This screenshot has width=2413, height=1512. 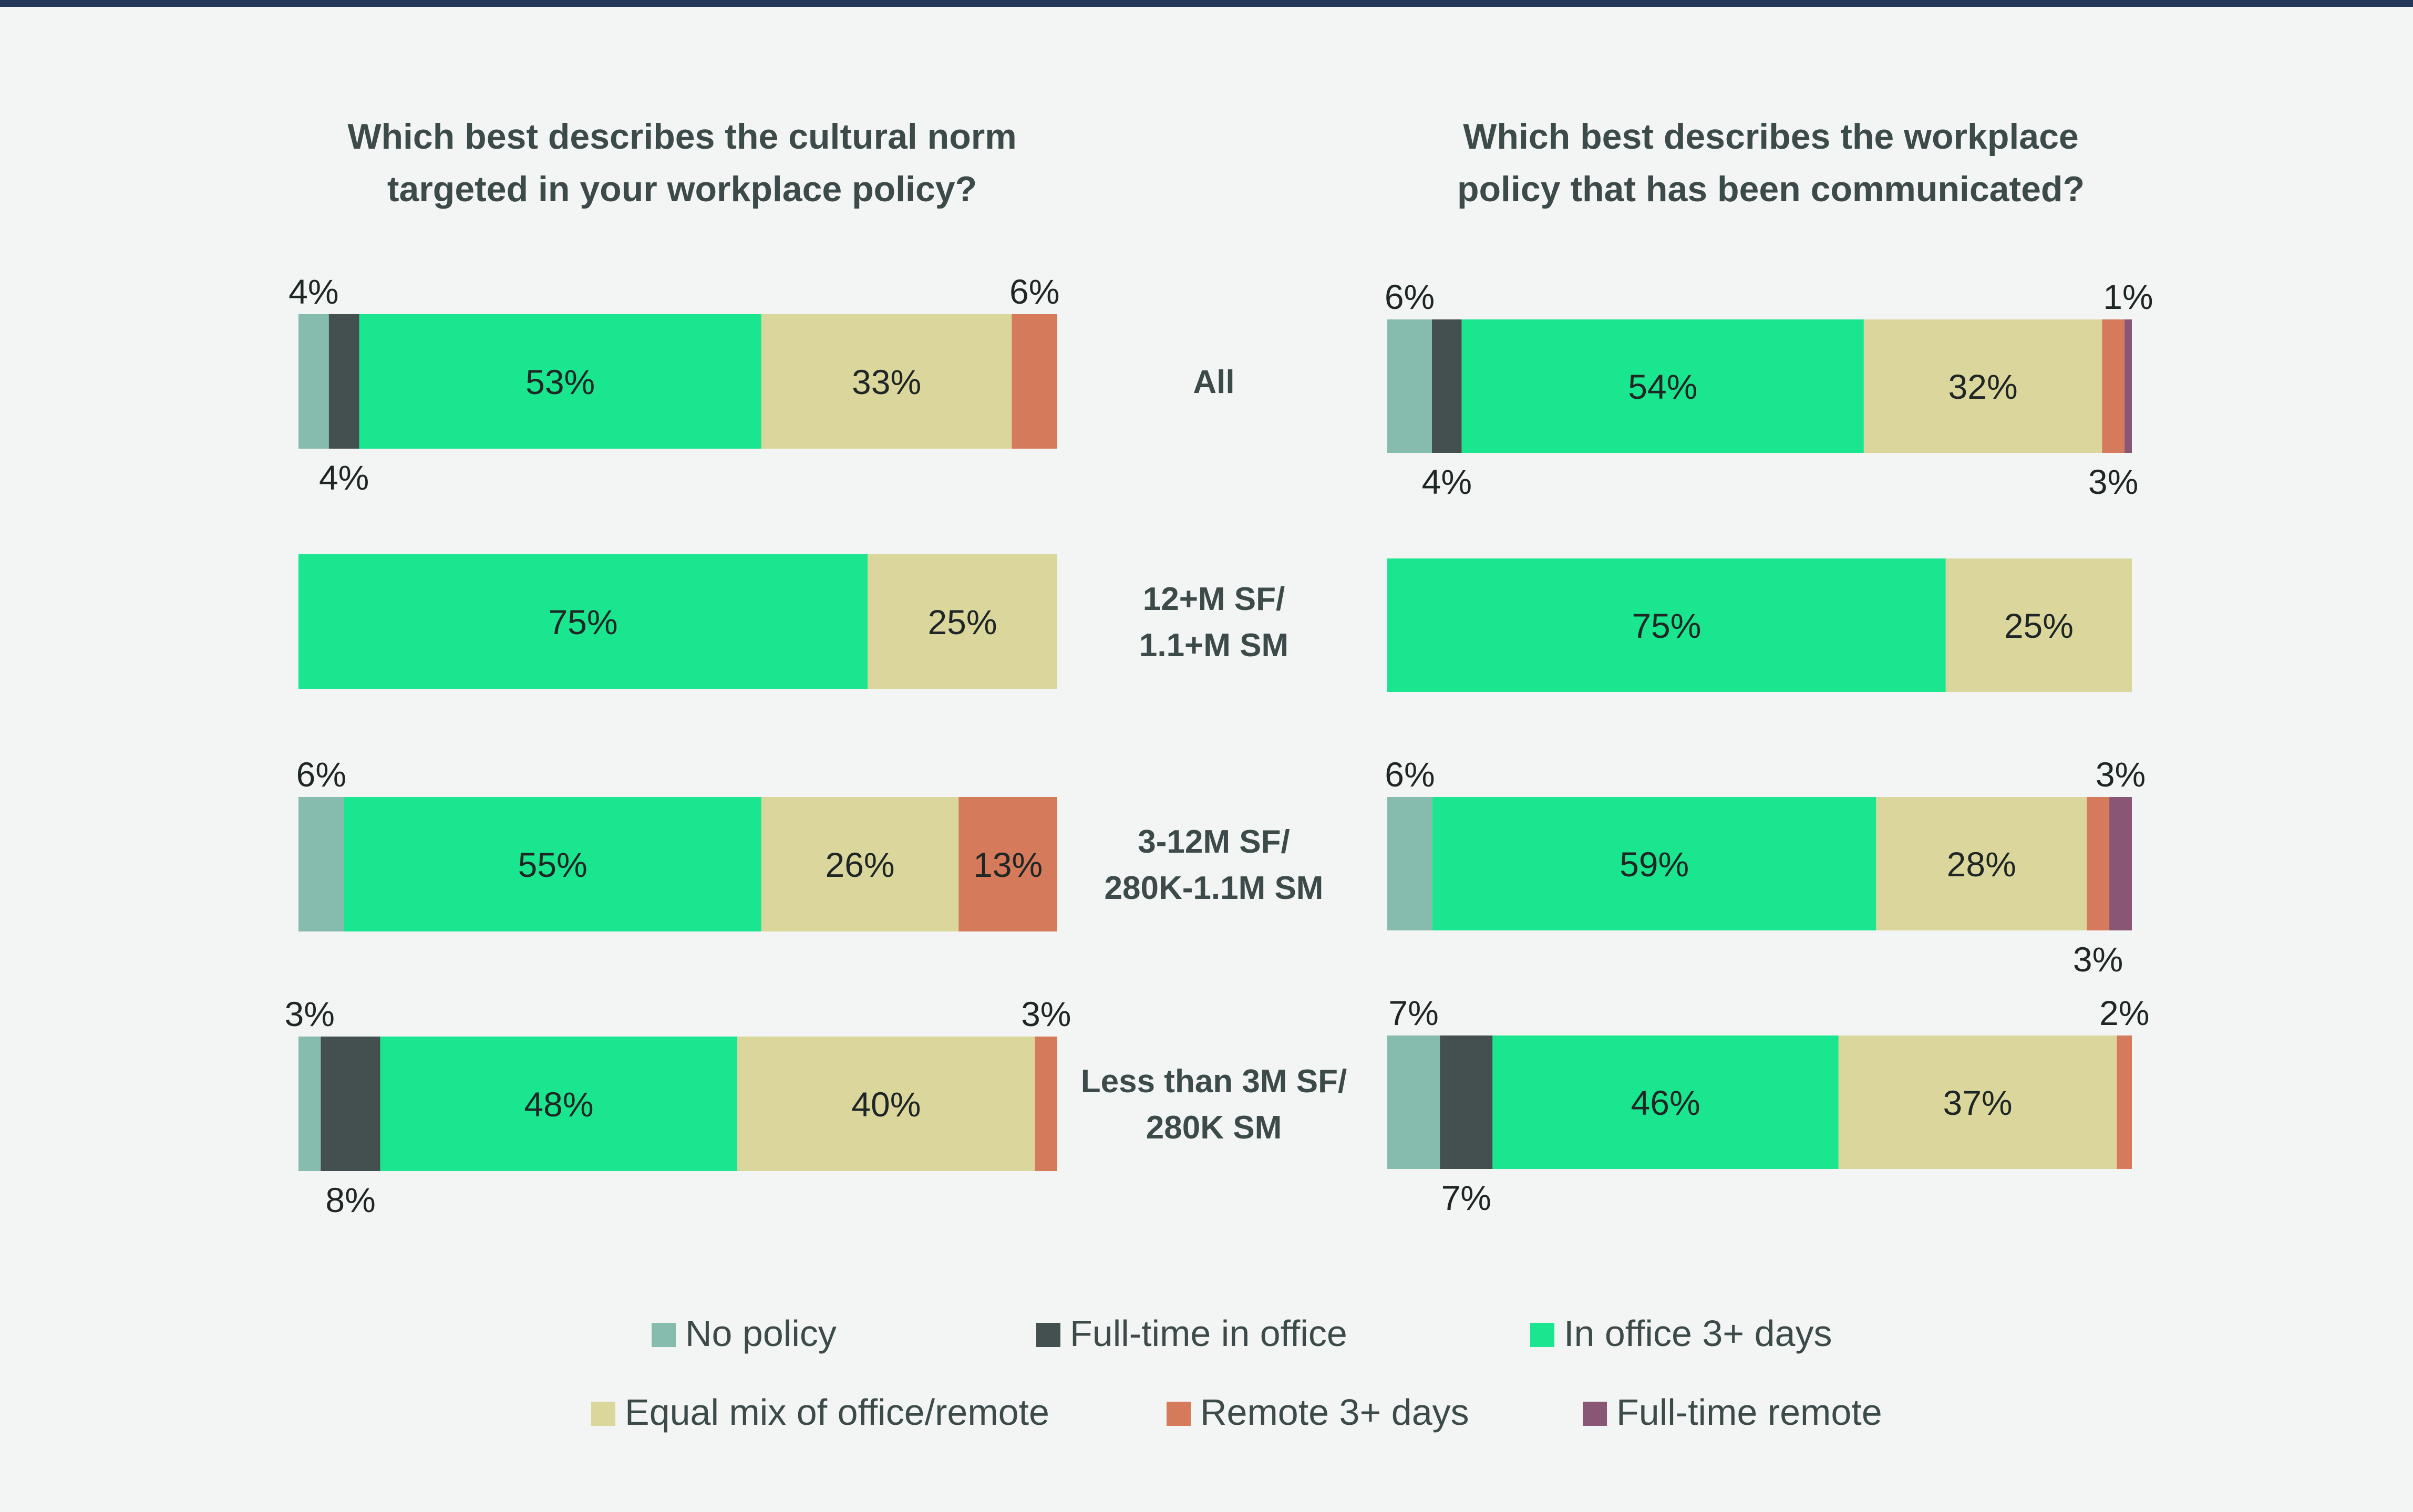 What do you see at coordinates (1206, 3) in the screenshot?
I see `top-rule` at bounding box center [1206, 3].